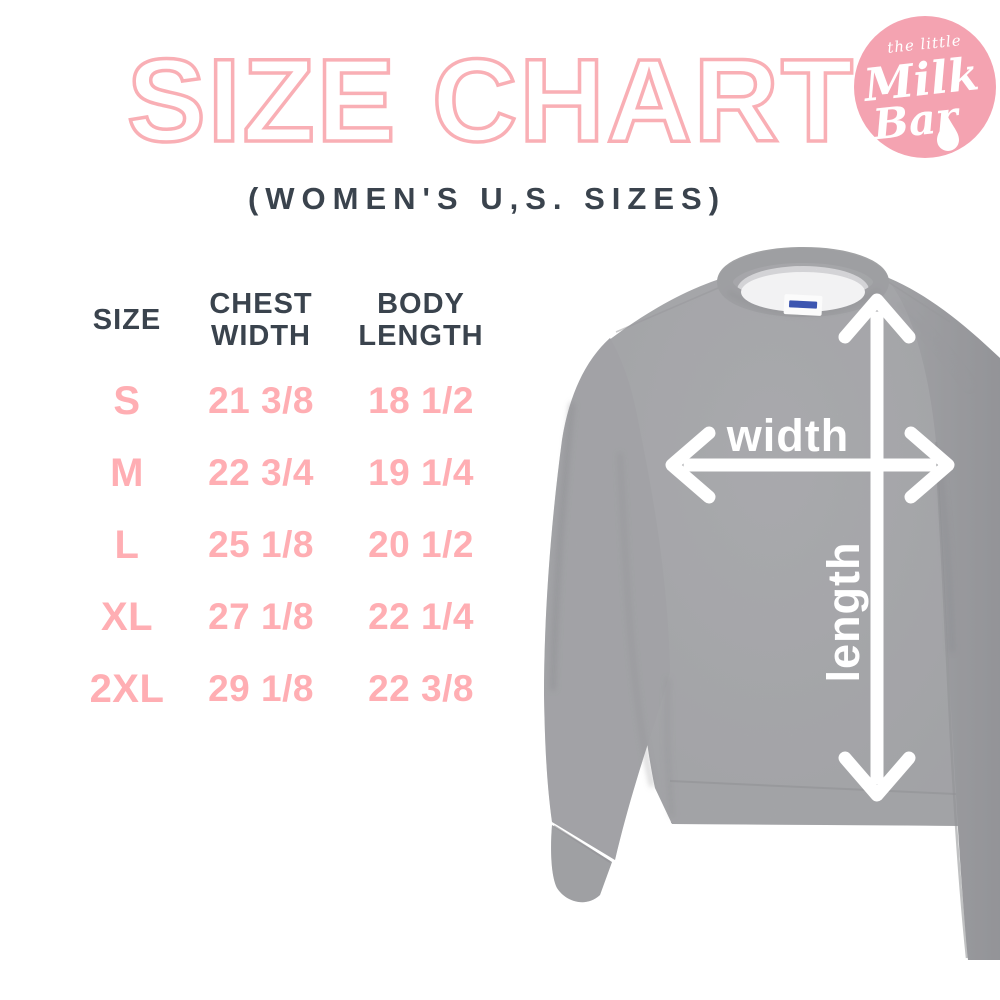  What do you see at coordinates (127, 544) in the screenshot?
I see `size-cell: L` at bounding box center [127, 544].